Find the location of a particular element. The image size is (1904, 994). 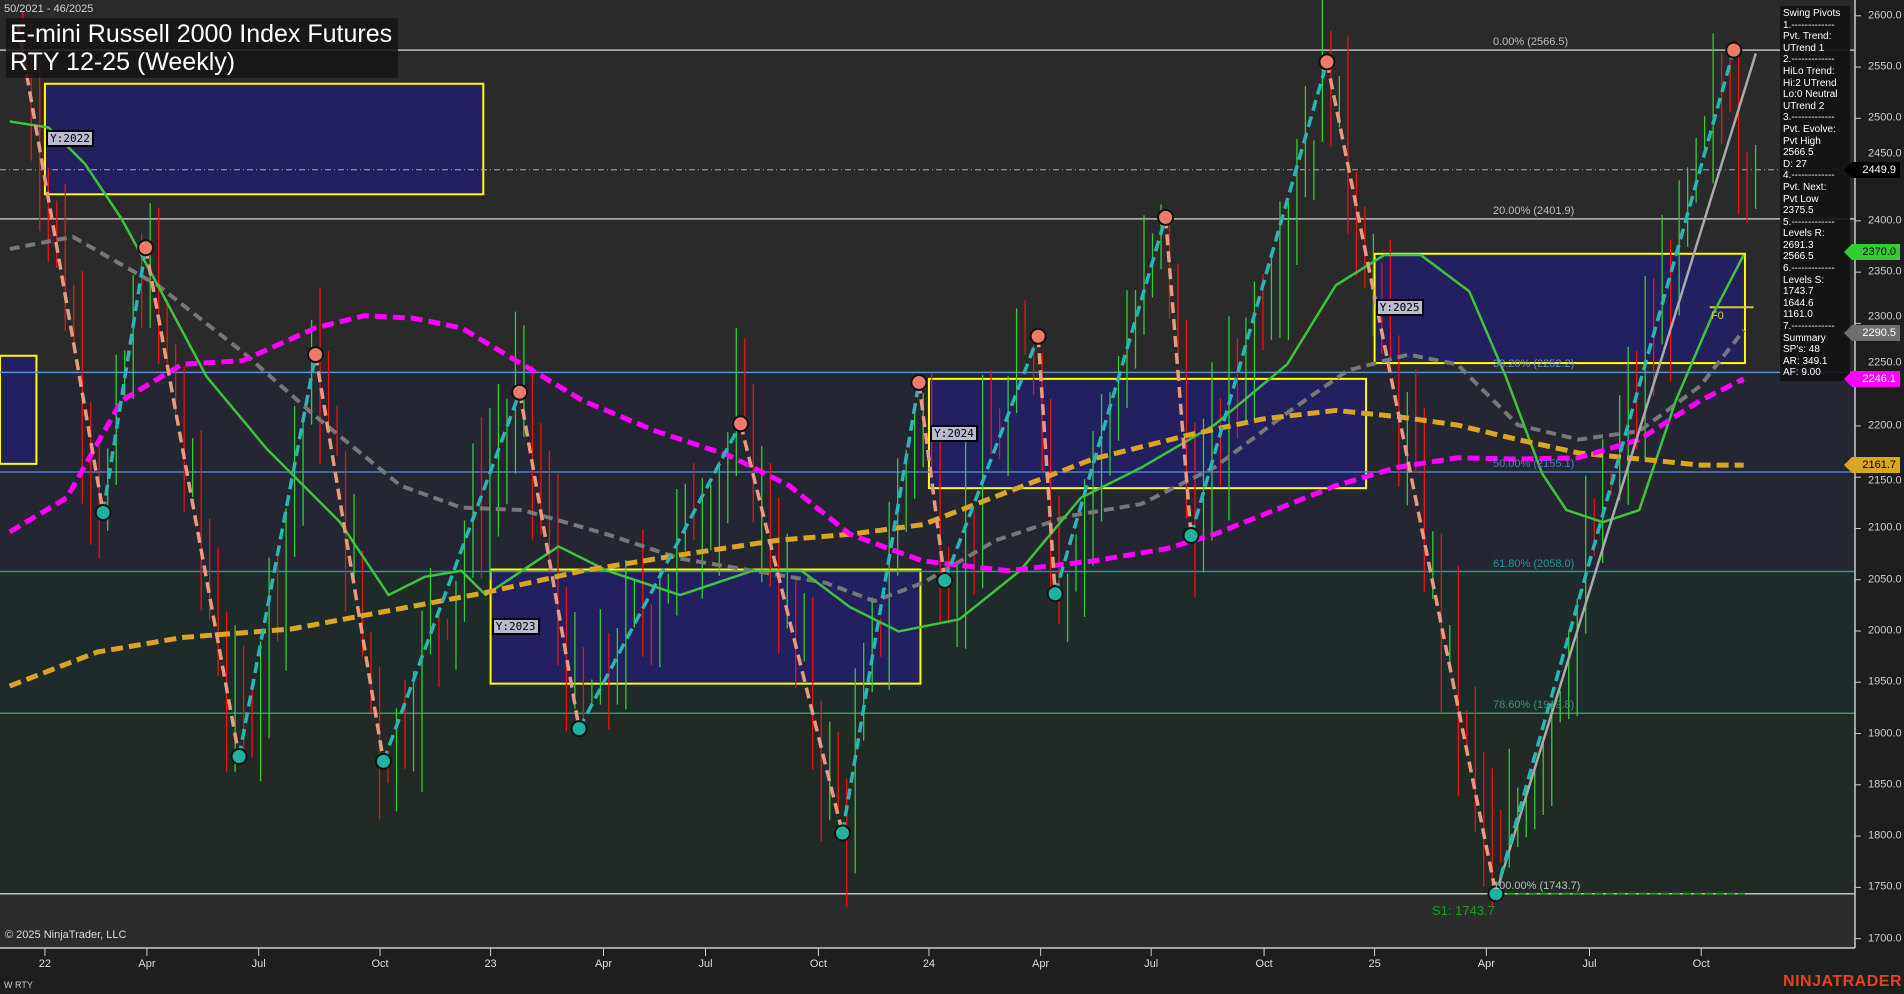

info-line: Lo:0 Neutral is located at coordinates (1810, 95).